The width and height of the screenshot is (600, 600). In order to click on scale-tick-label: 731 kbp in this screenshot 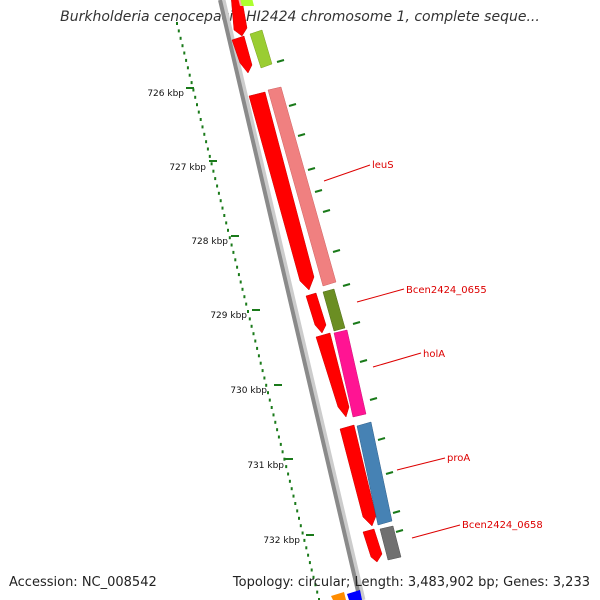, I will do `click(265, 466)`.